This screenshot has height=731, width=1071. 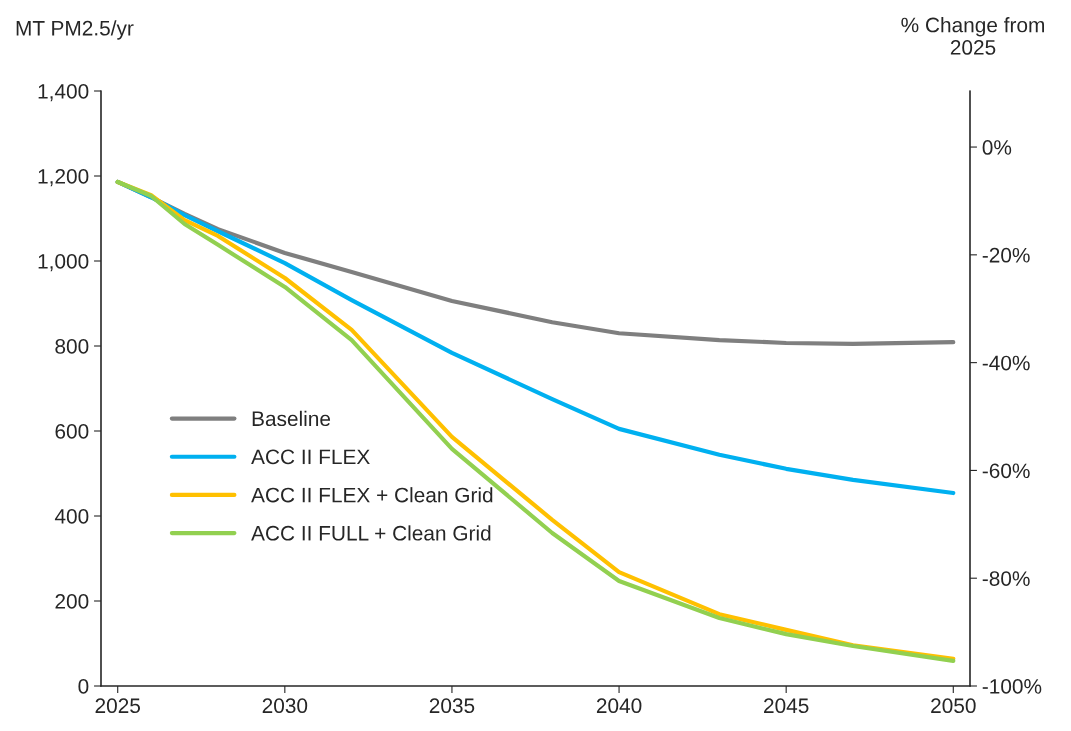 I want to click on y2-axis-title: % Change from 2025, so click(x=972, y=36).